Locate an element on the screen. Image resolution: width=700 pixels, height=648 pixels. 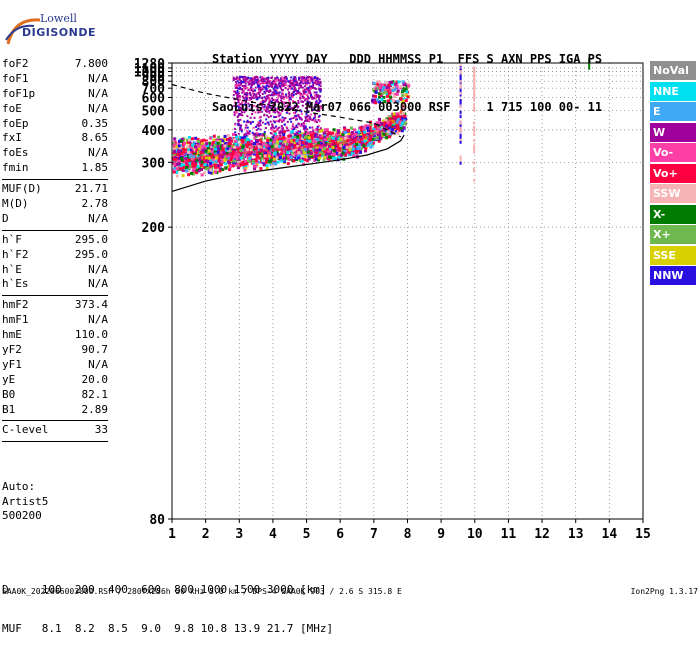
logo-swoosh-icon is located at coordinates (23, 31).